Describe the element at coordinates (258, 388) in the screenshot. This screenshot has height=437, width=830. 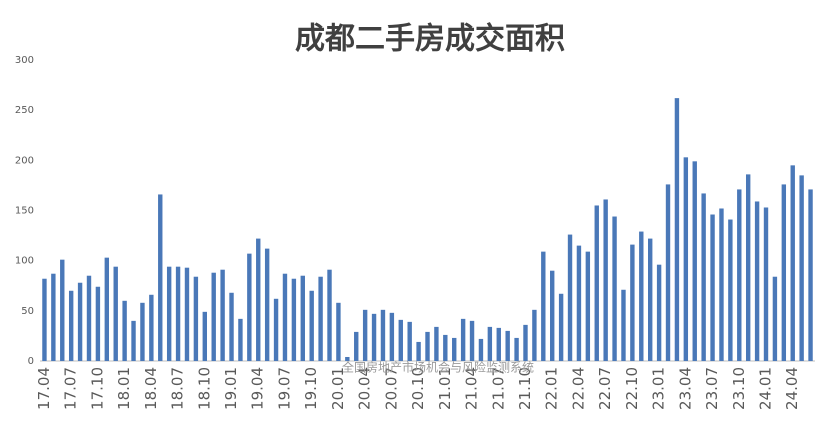
I see `x-tick-label: 19.04` at that location.